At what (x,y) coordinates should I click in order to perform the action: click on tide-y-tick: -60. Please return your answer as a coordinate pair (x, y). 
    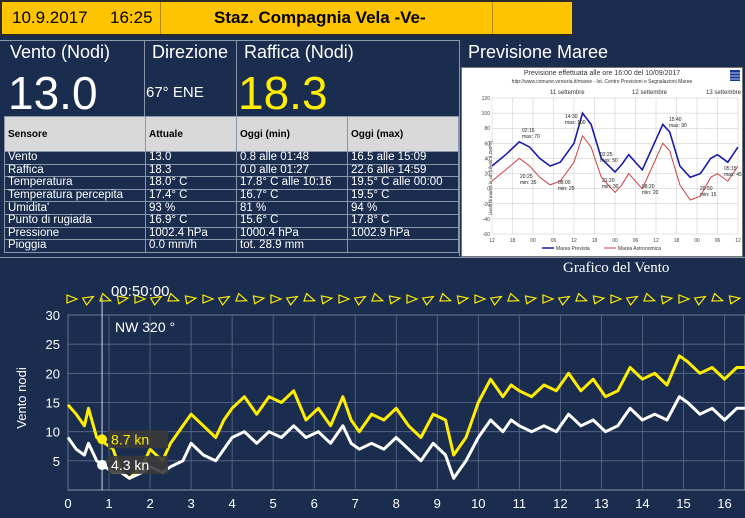
    Looking at the image, I should click on (486, 235).